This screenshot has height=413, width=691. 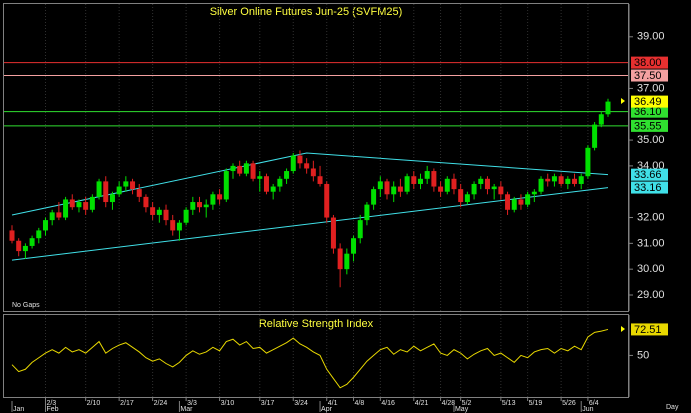 What do you see at coordinates (643, 355) in the screenshot?
I see `y-tick-label: 50` at bounding box center [643, 355].